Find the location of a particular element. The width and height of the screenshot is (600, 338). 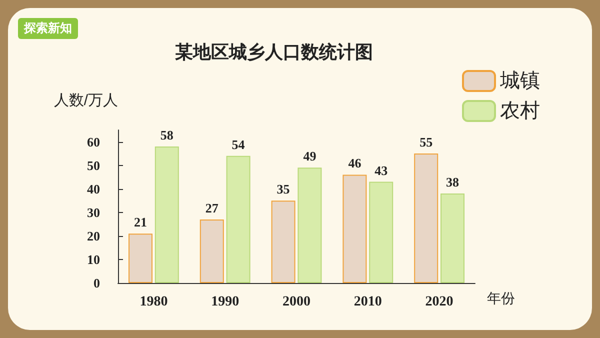

y-tick-label: 30 is located at coordinates (93, 212).